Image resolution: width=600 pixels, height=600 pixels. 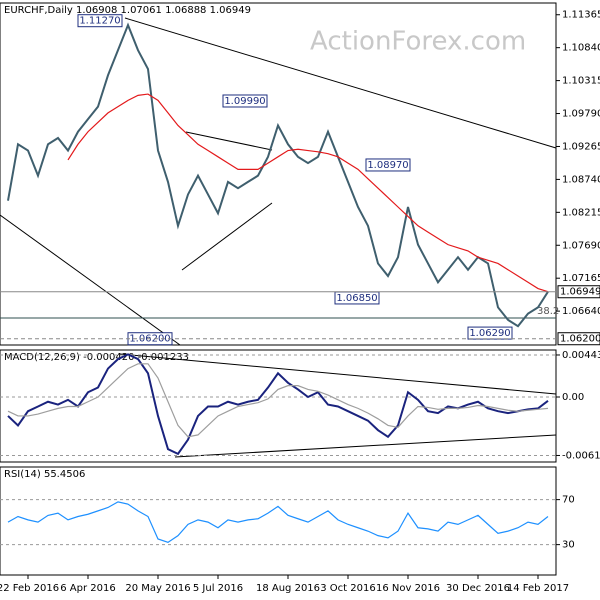 What do you see at coordinates (581, 311) in the screenshot?
I see `y-tick-label: 1.06640` at bounding box center [581, 311].